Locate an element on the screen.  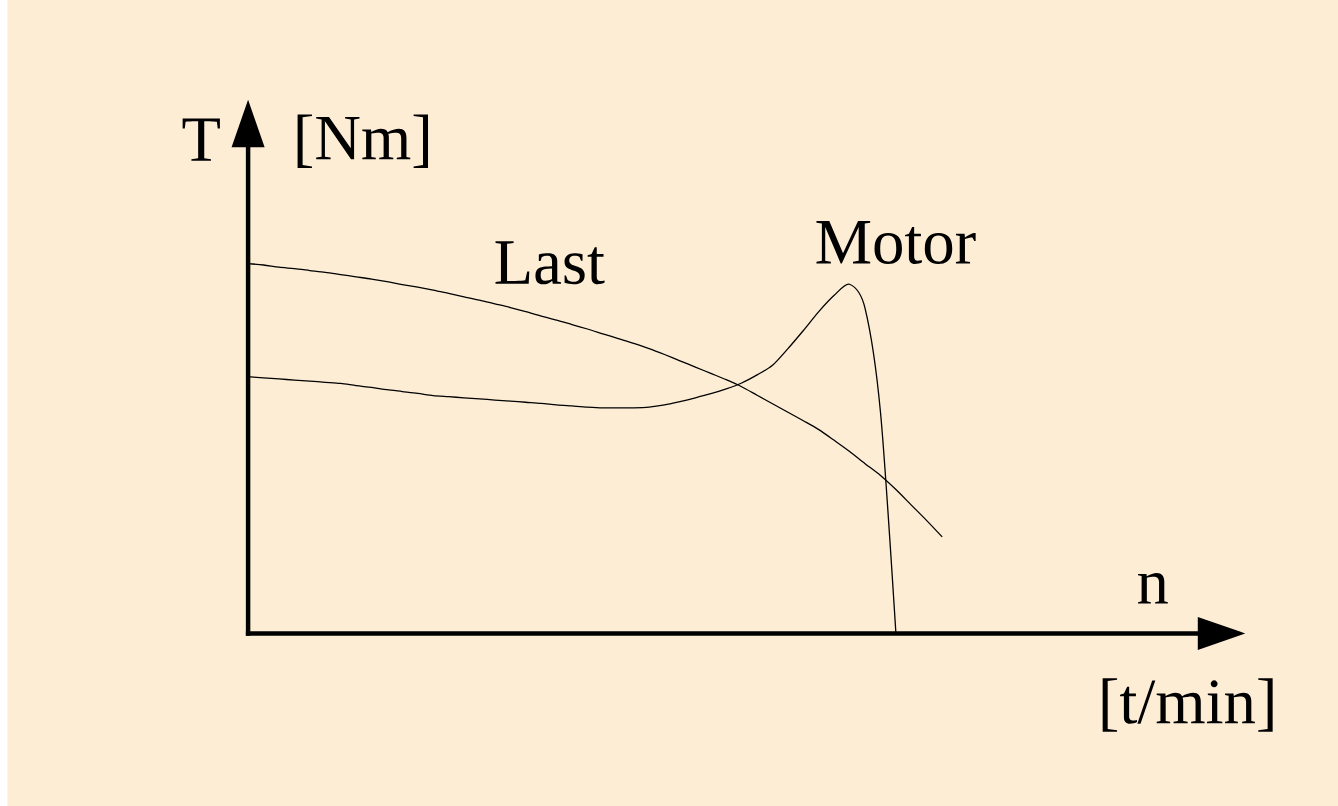
series-label: Last is located at coordinates (550, 263).